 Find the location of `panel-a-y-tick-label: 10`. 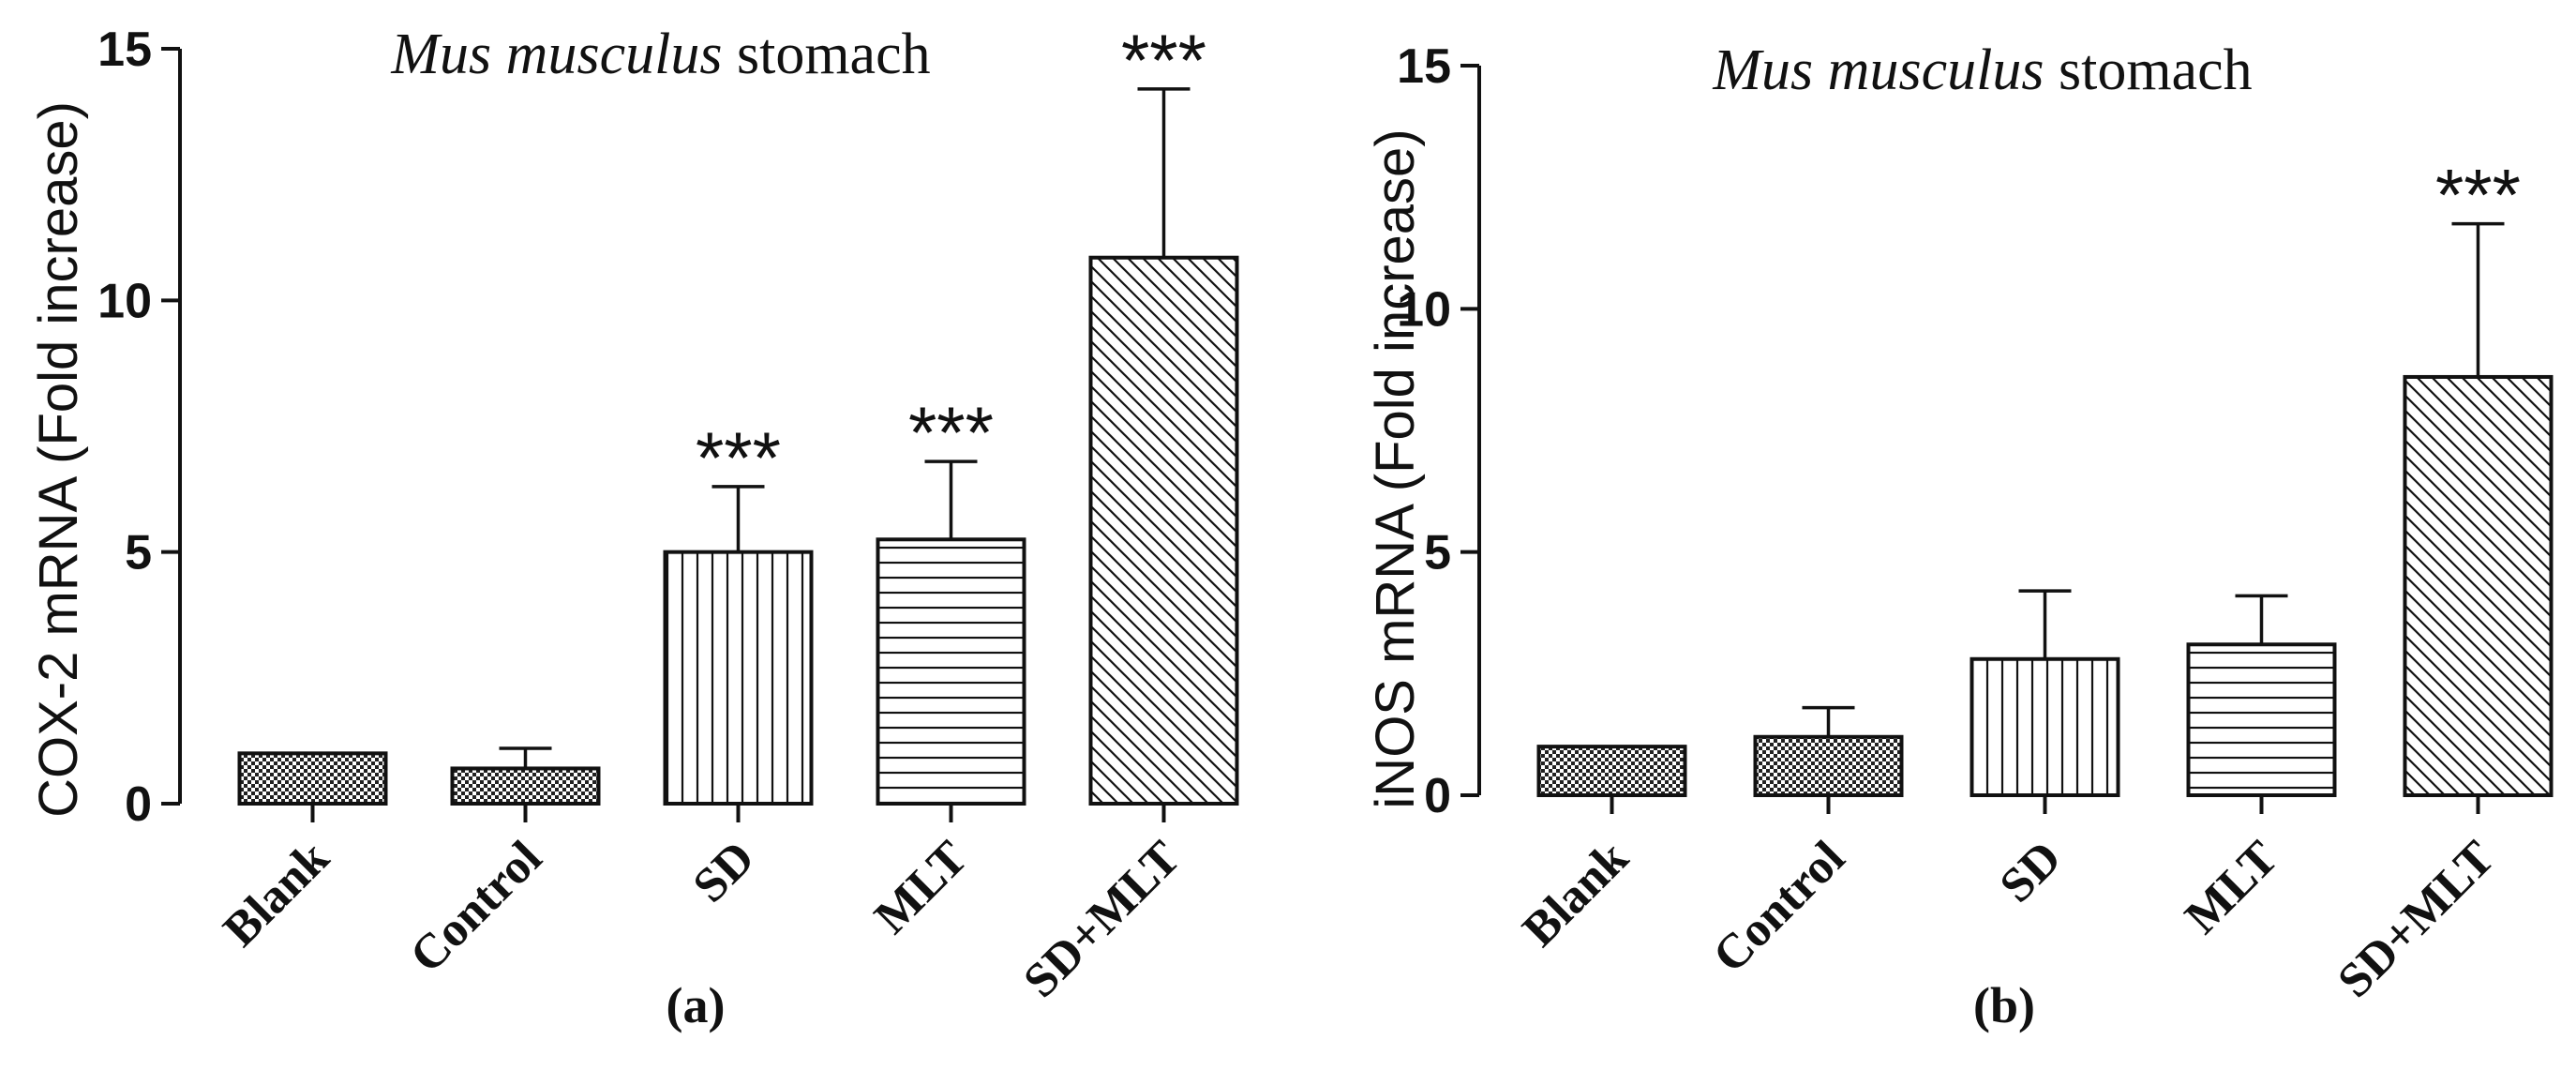

panel-a-y-tick-label: 10 is located at coordinates (125, 301).